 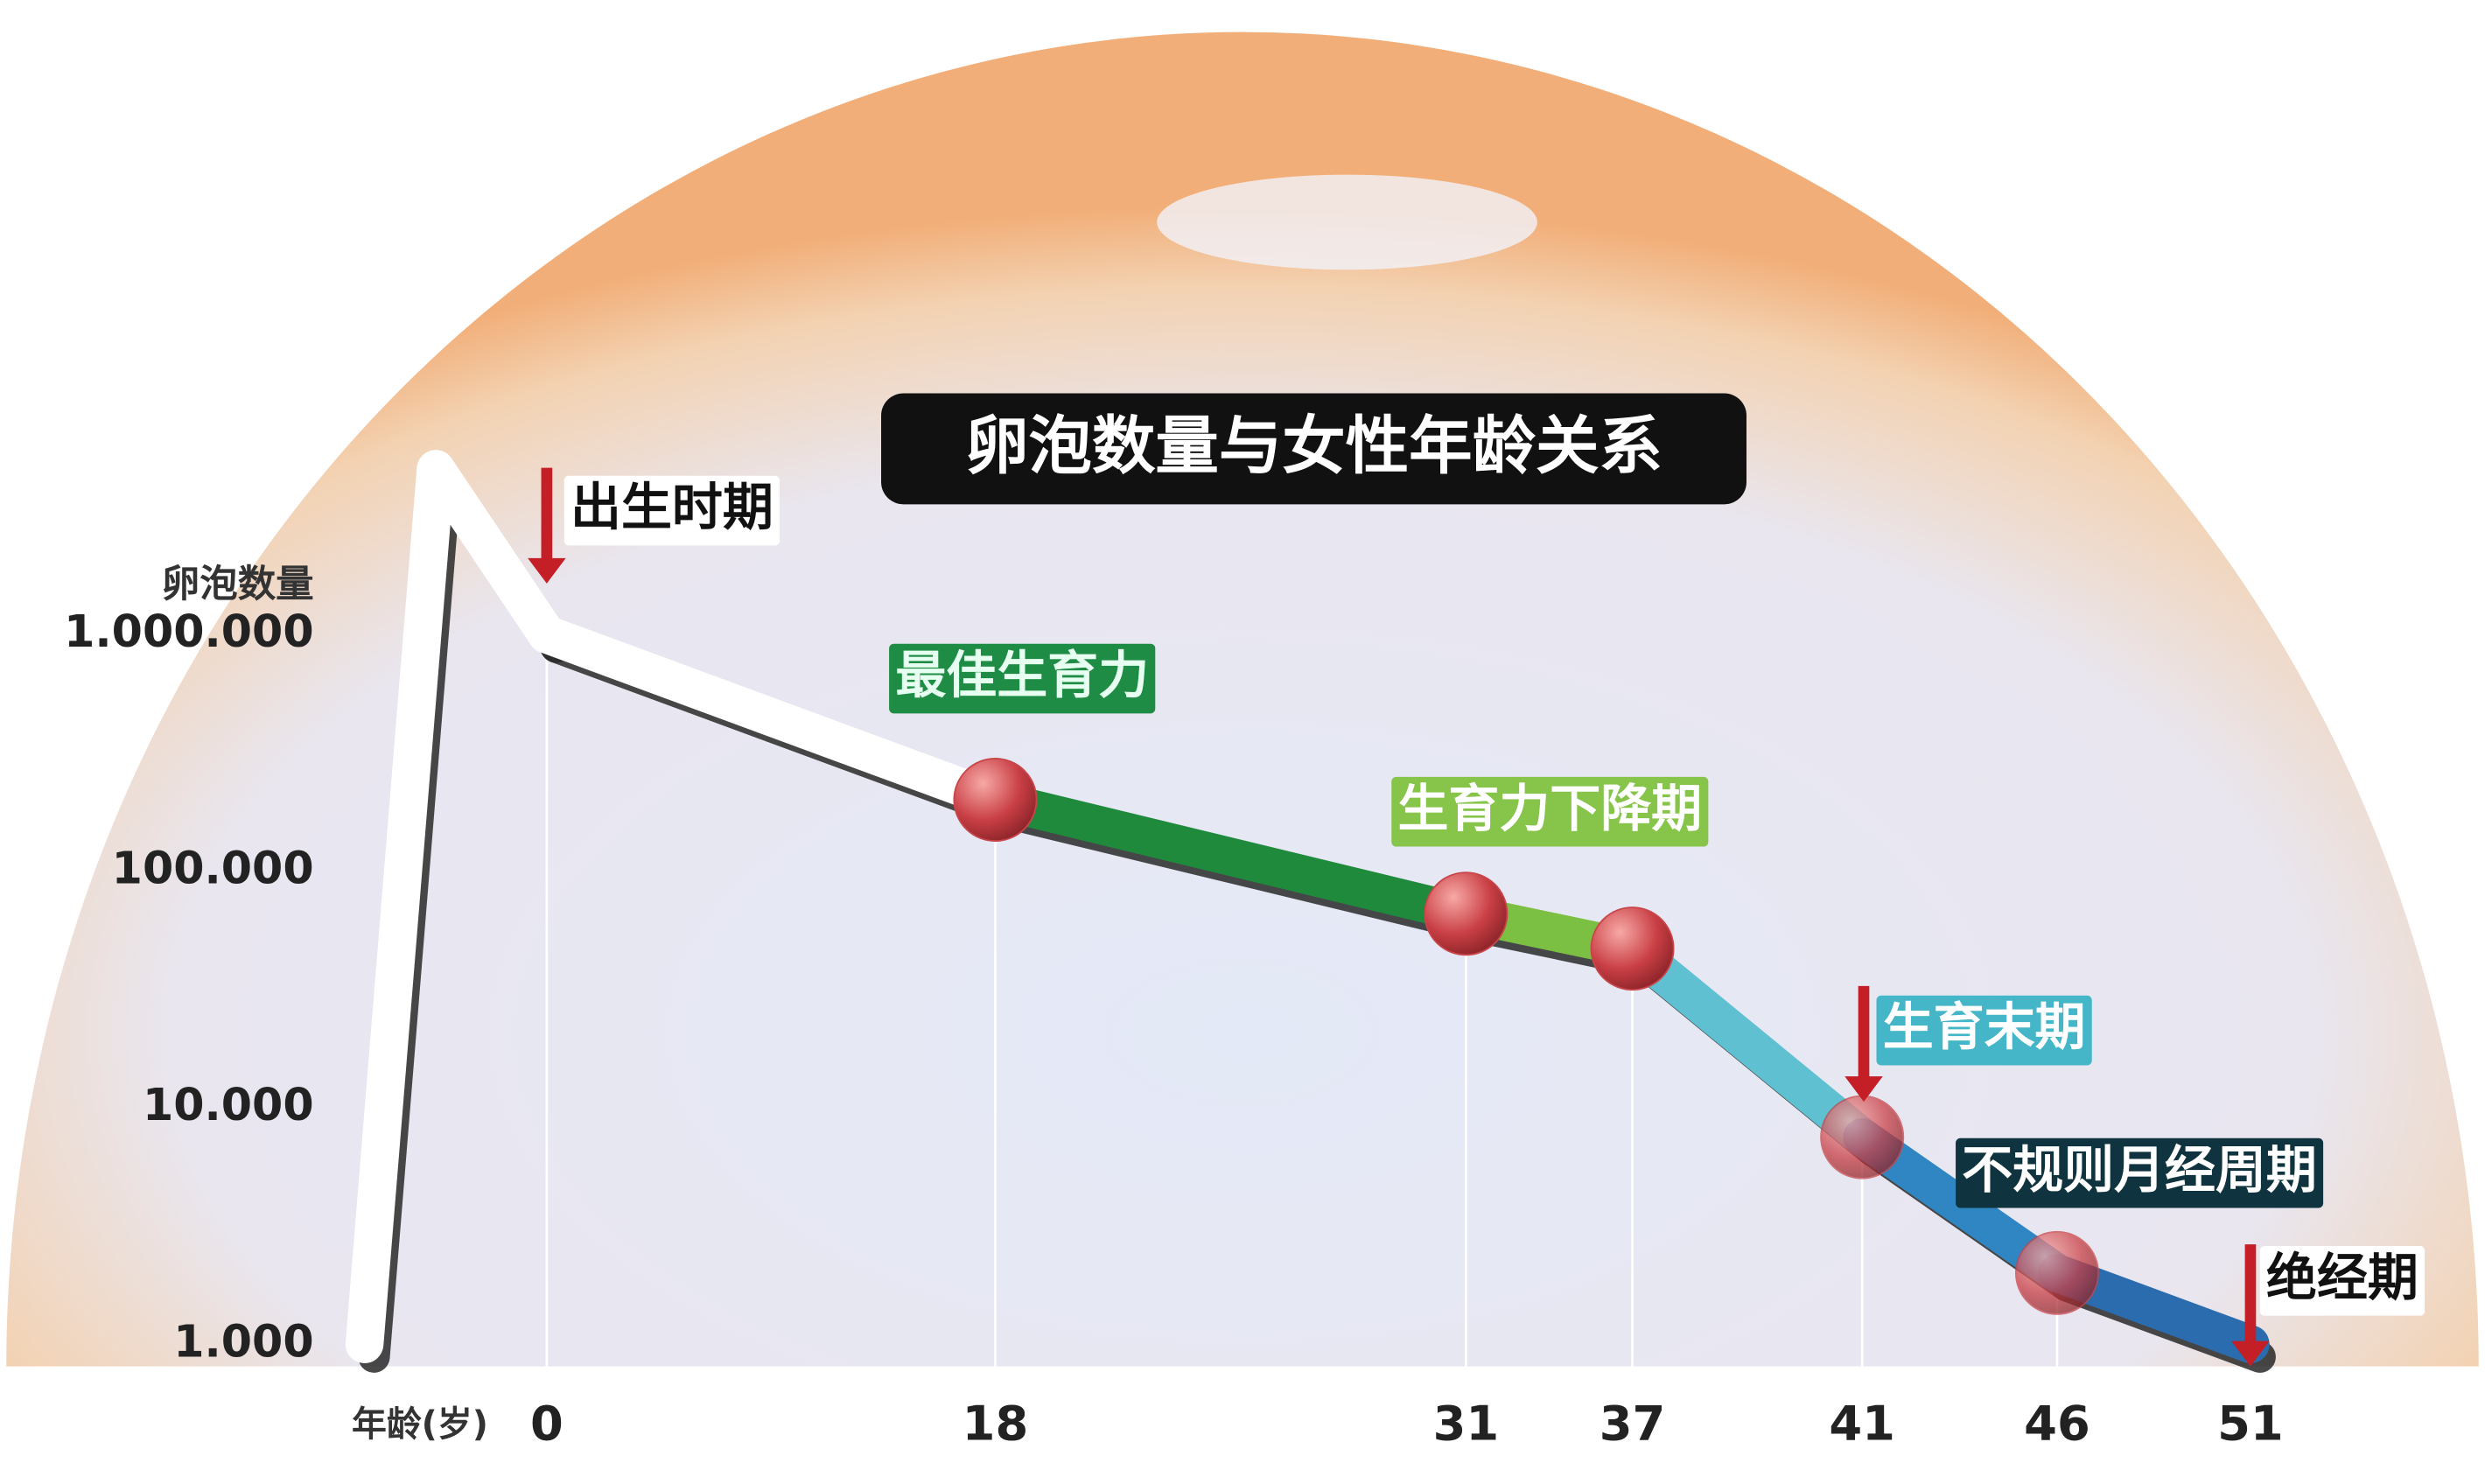 I want to click on annotation: 出生时期, so click(x=672, y=507).